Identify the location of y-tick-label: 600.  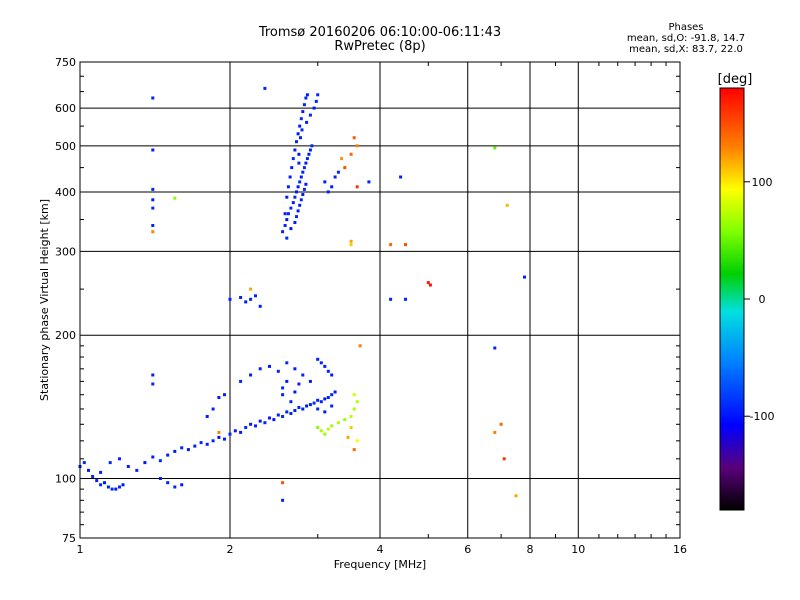
(65, 108).